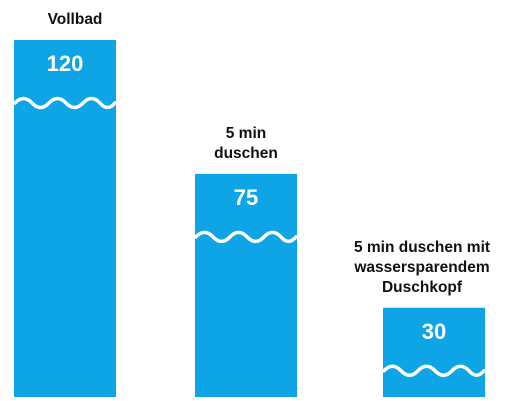 The height and width of the screenshot is (401, 517). Describe the element at coordinates (75, 19) in the screenshot. I see `category-label-1: Vollbad` at that location.